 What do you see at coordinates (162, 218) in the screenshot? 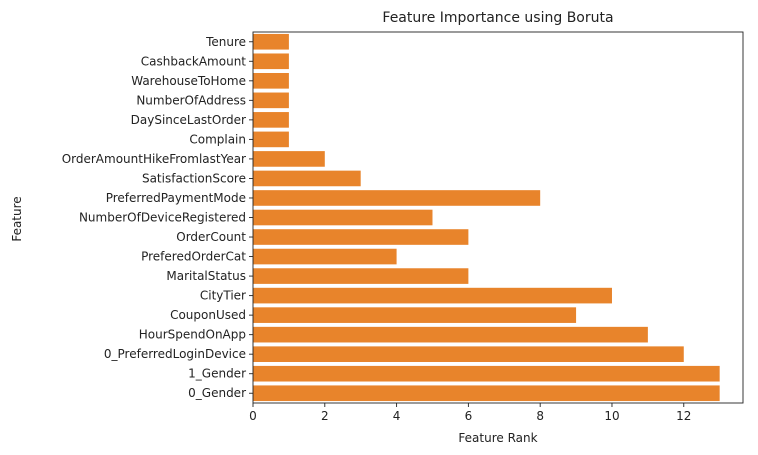
I see `y-tick-label: NumberOfDeviceRegistered` at bounding box center [162, 218].